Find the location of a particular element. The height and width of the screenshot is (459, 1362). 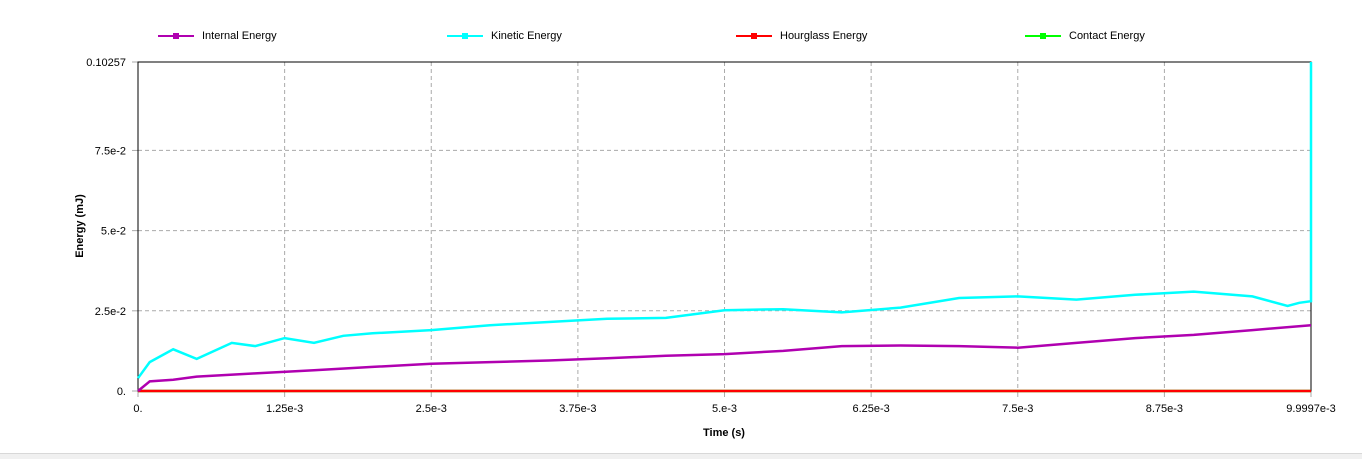

x-tick-label: 8.75e-3 is located at coordinates (1164, 409).